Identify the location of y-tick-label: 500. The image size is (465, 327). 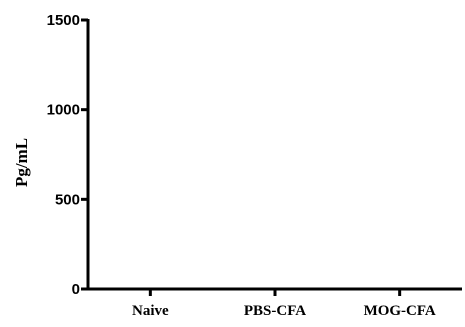
(67, 199).